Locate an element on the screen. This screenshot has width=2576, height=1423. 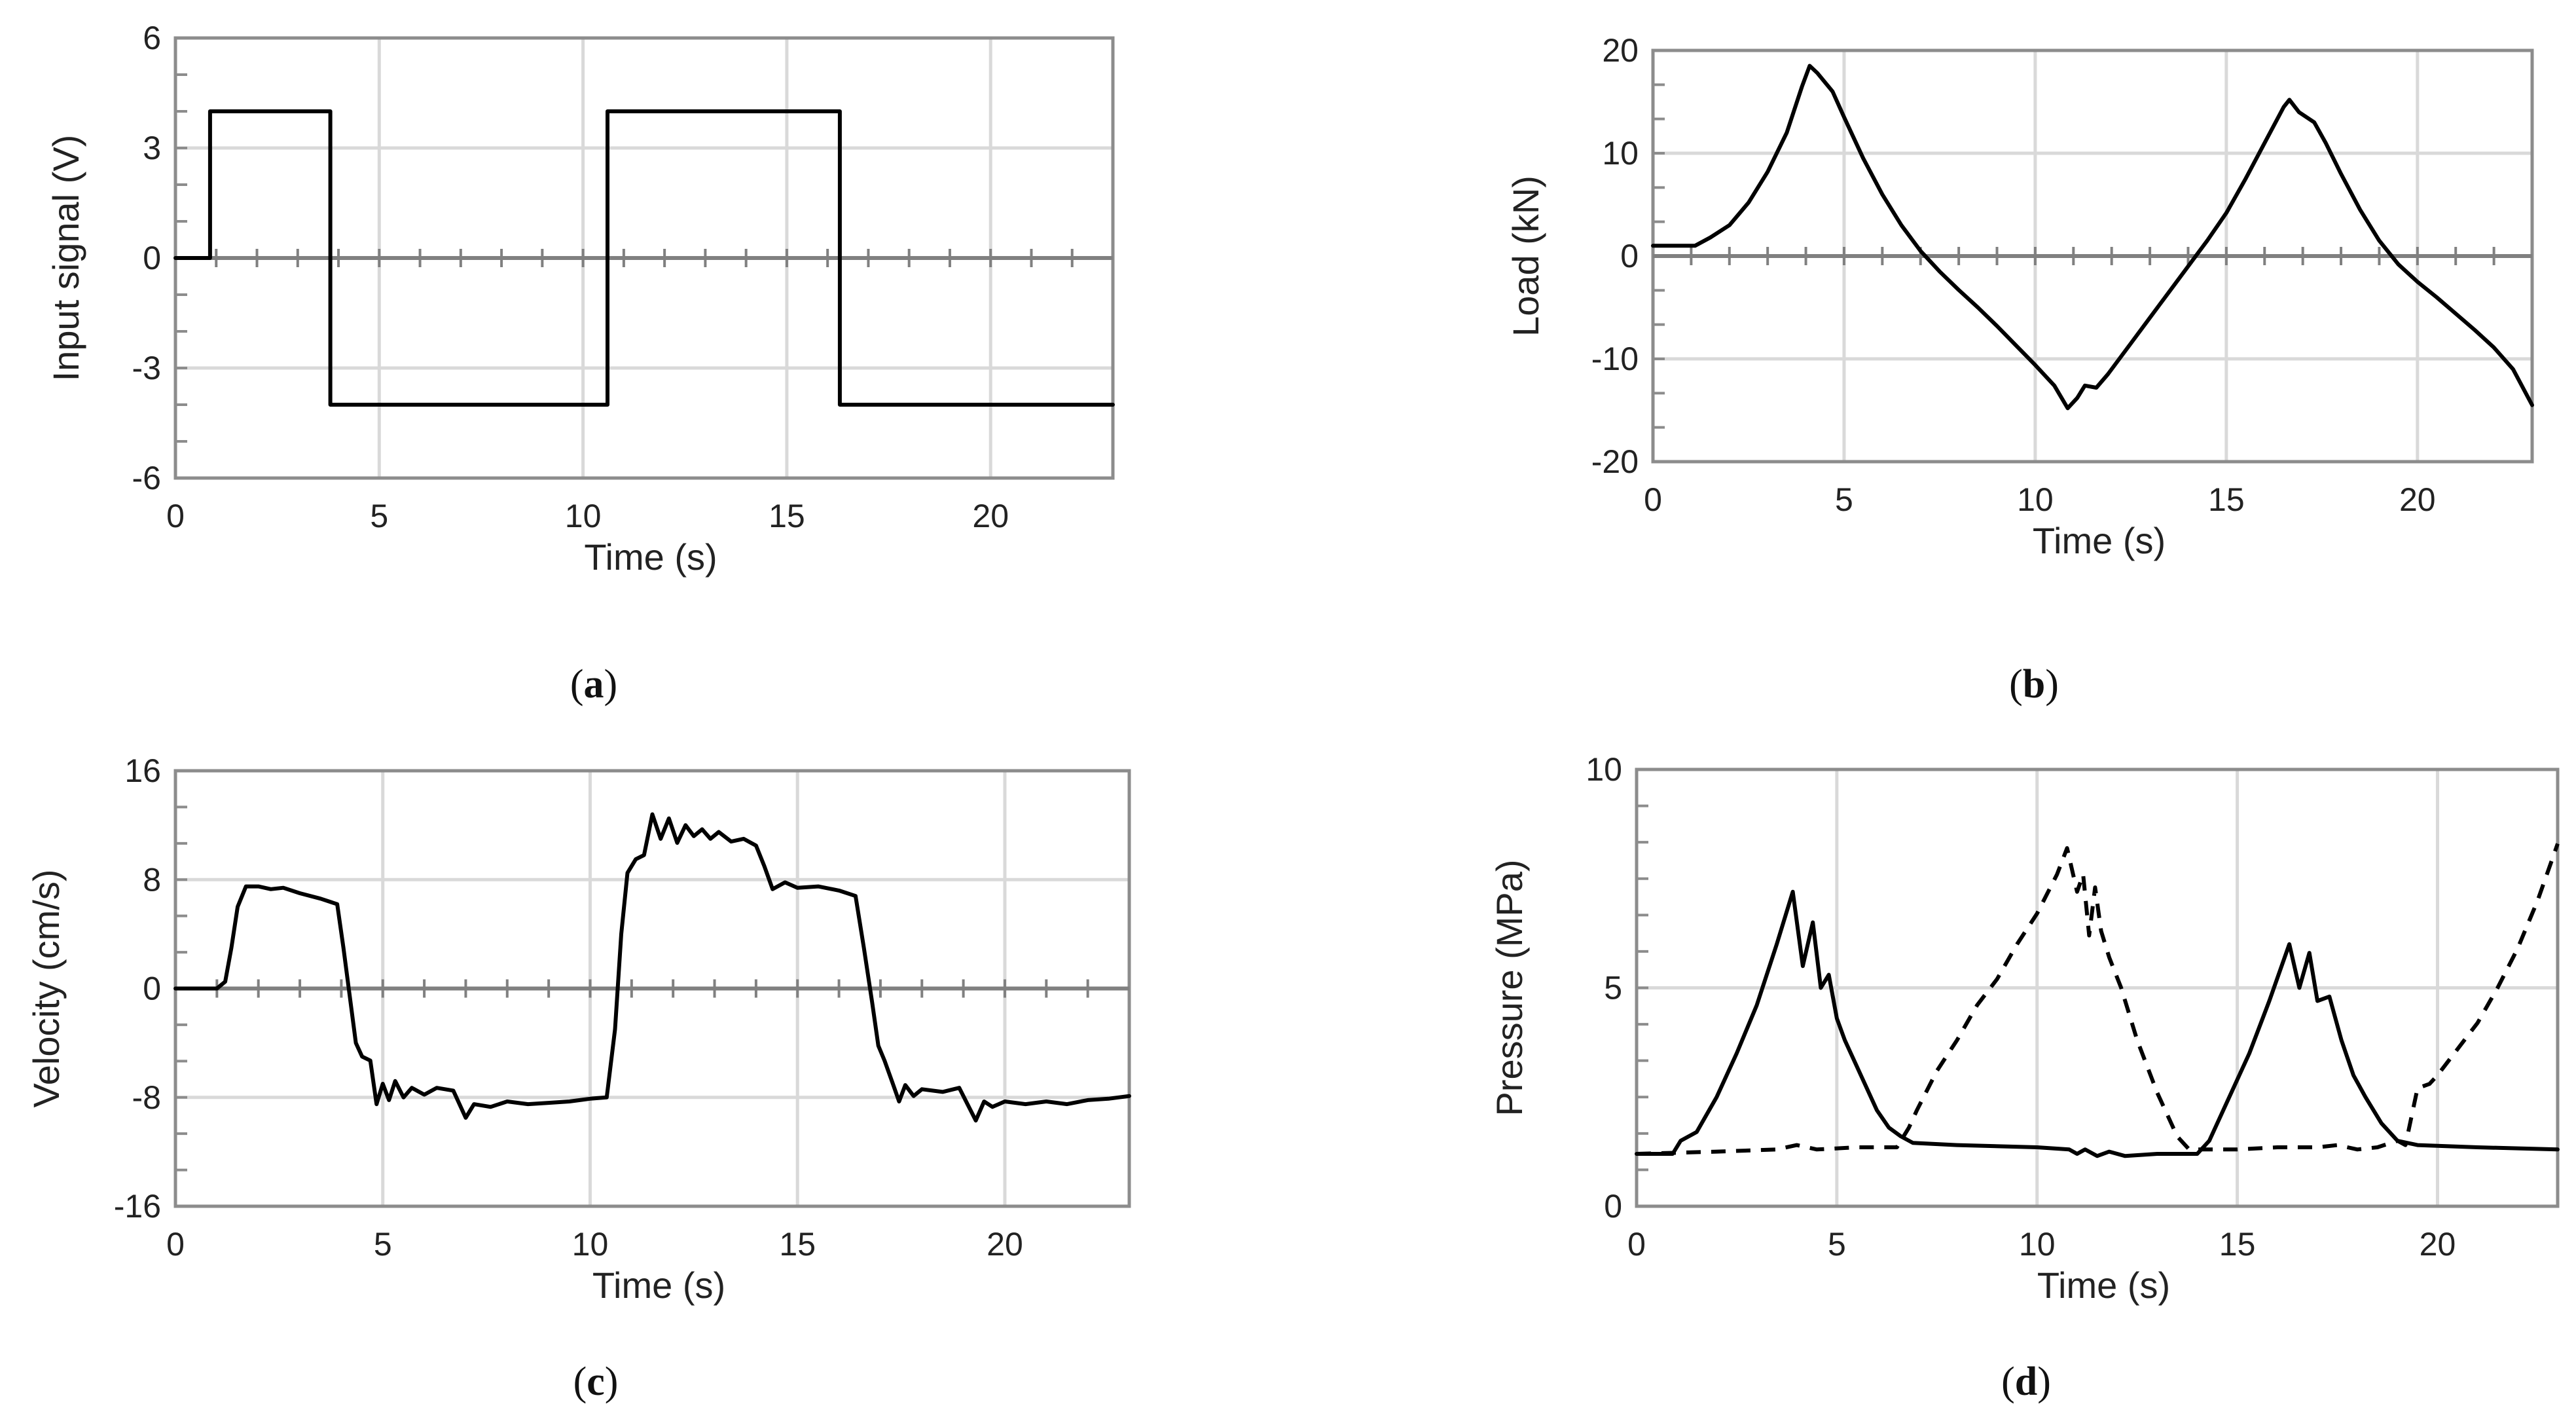
y-tick-label: -8 is located at coordinates (146, 1097).